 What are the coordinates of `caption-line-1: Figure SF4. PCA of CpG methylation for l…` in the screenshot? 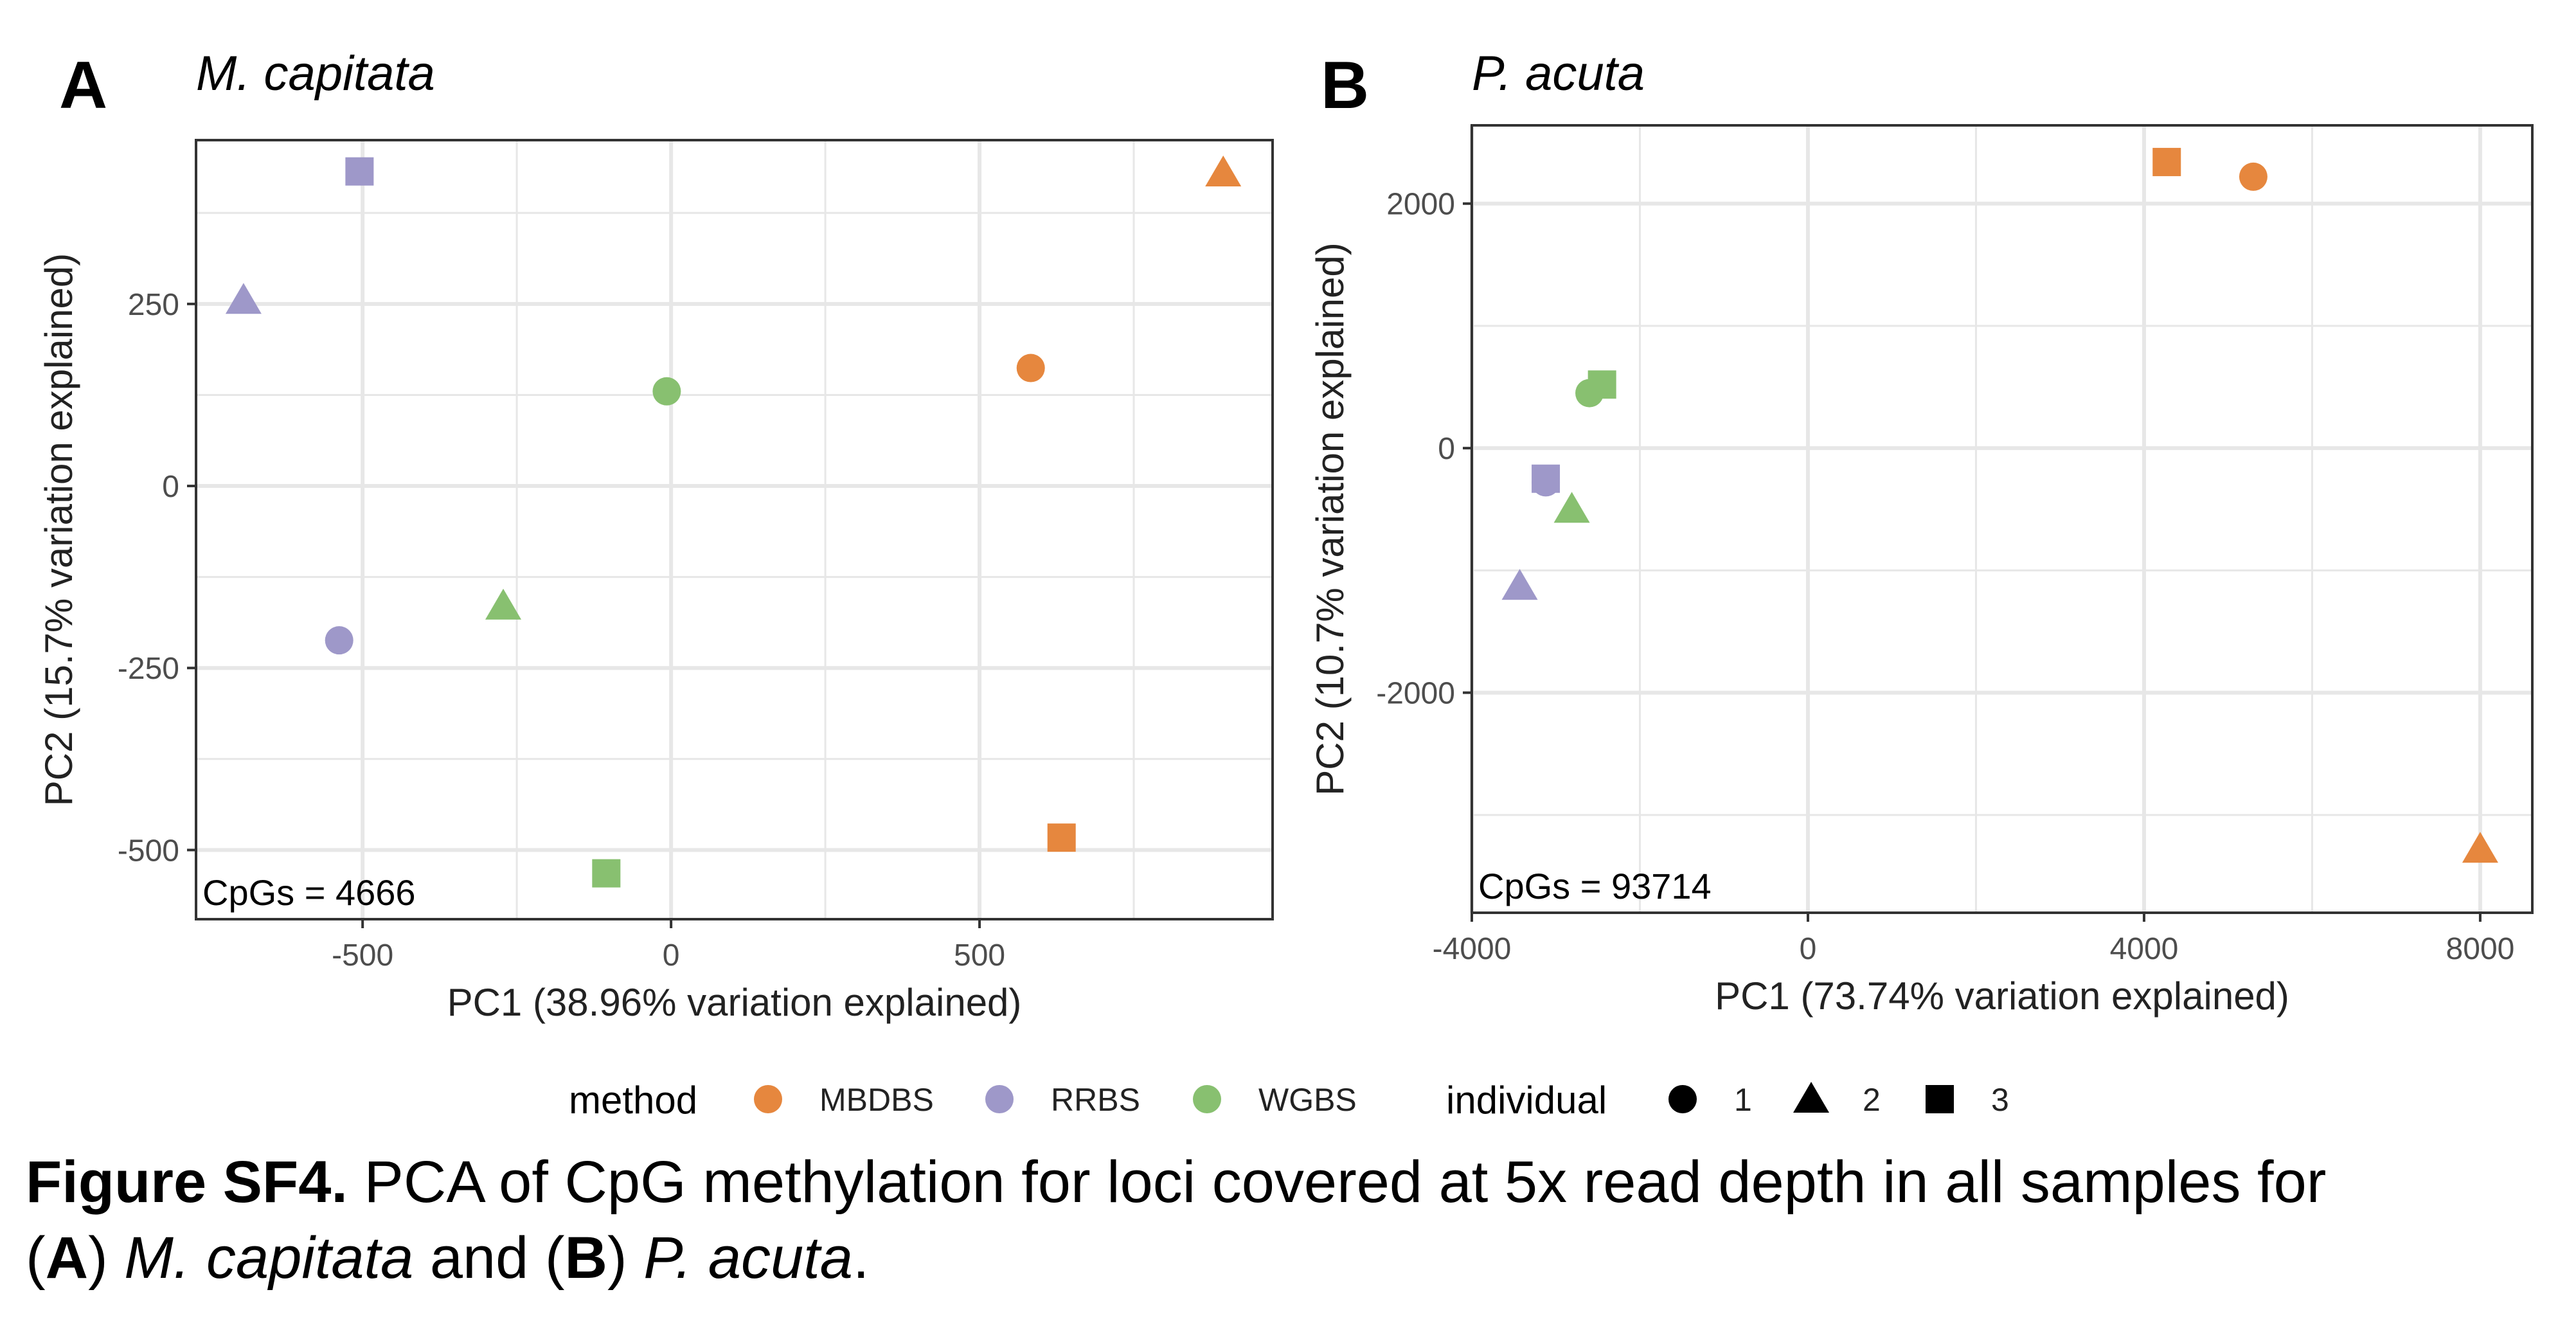 It's located at (1292, 1182).